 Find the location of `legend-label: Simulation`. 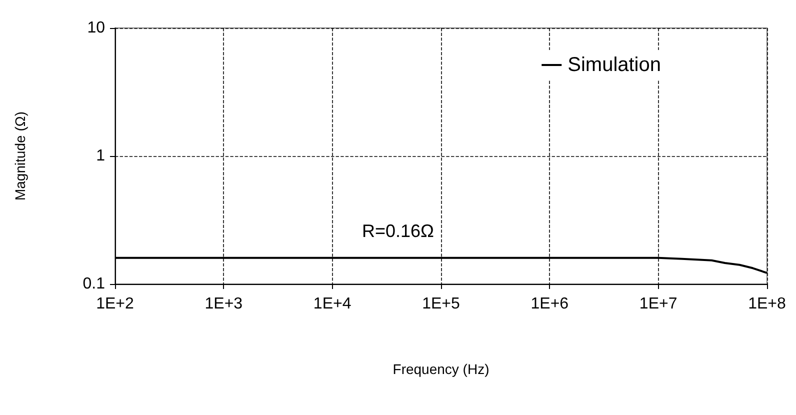

legend-label: Simulation is located at coordinates (615, 65).